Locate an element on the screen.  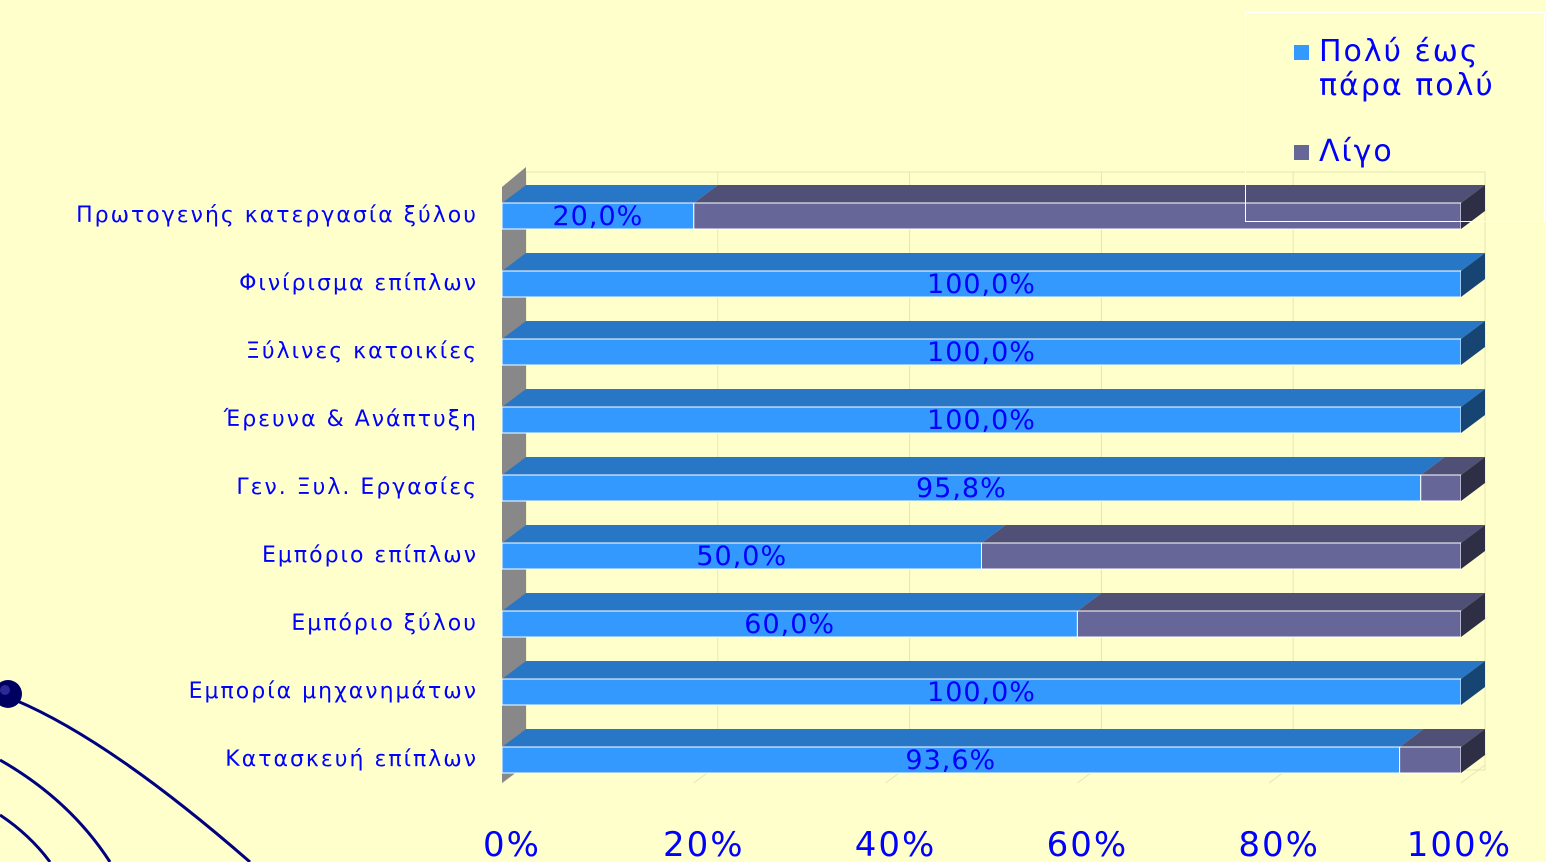
legend-item-other: Λίγο is located at coordinates (1411, 152).